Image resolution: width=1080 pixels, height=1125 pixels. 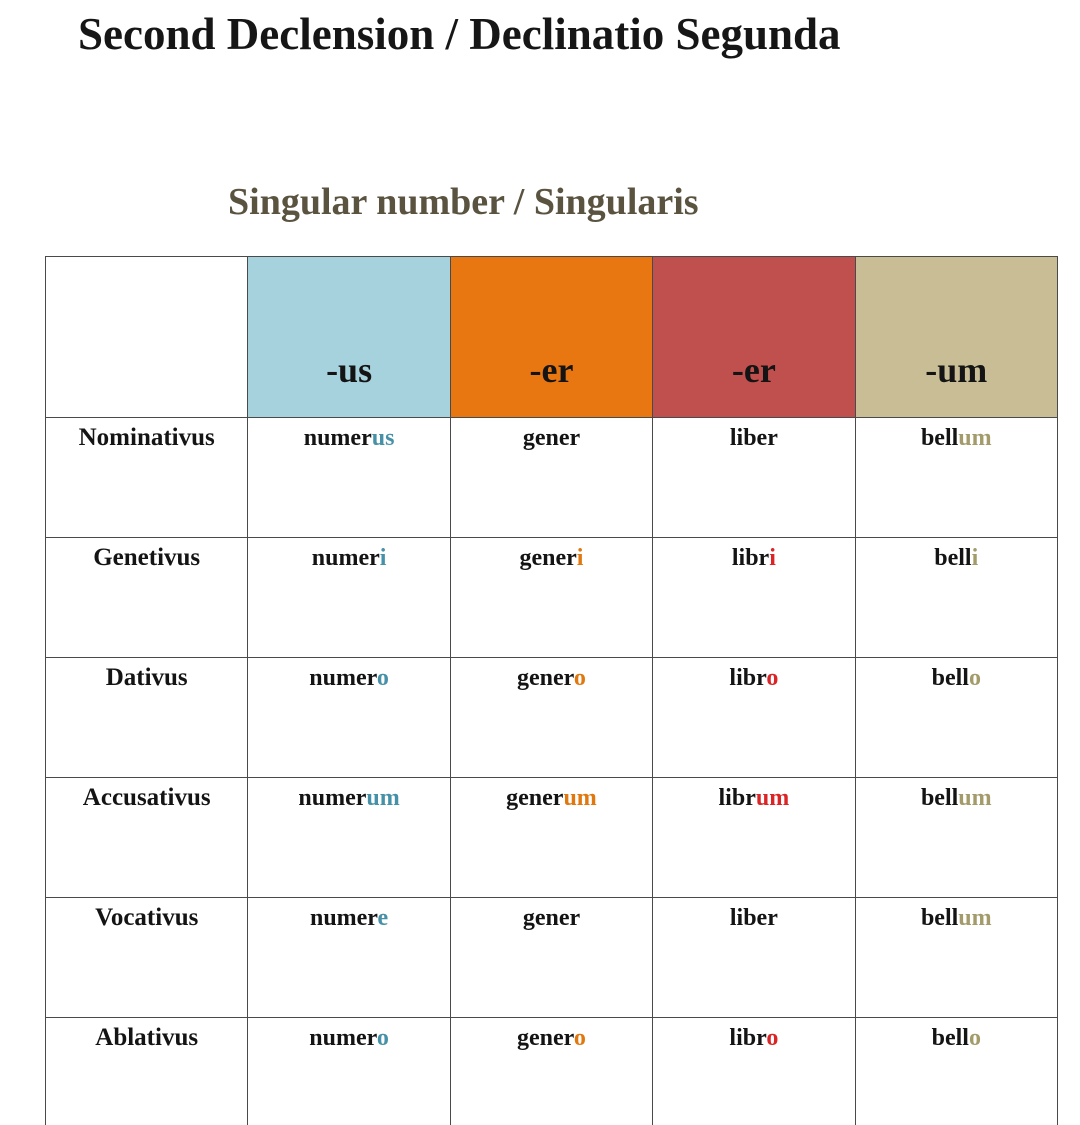 I want to click on word-cell: generum, so click(x=551, y=837).